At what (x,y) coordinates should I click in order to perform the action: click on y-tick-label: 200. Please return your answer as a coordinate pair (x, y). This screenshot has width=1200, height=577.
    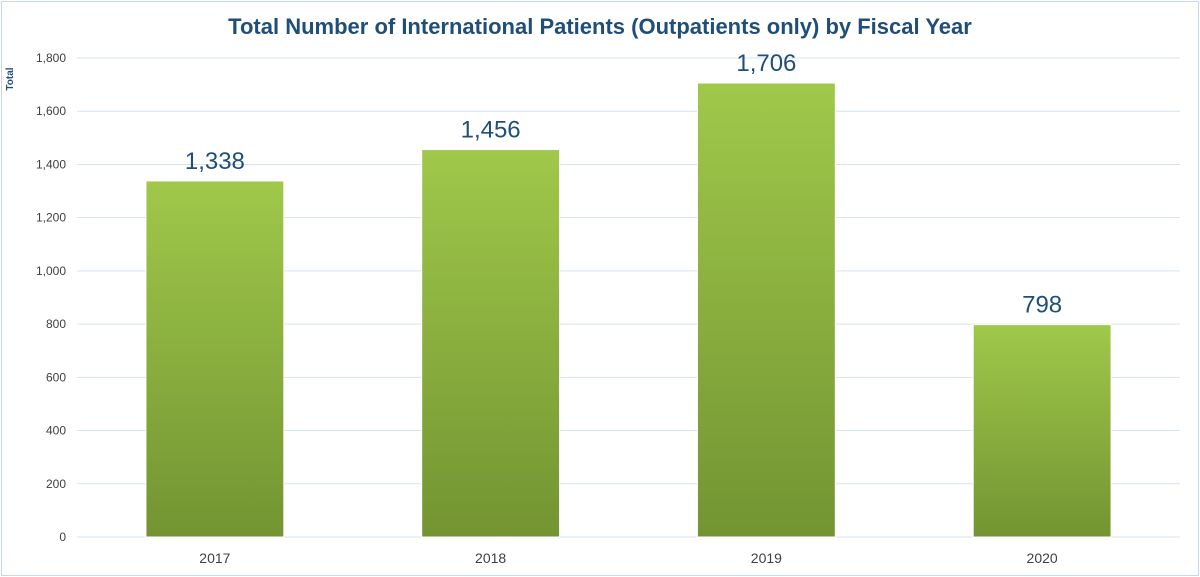
    Looking at the image, I should click on (56, 484).